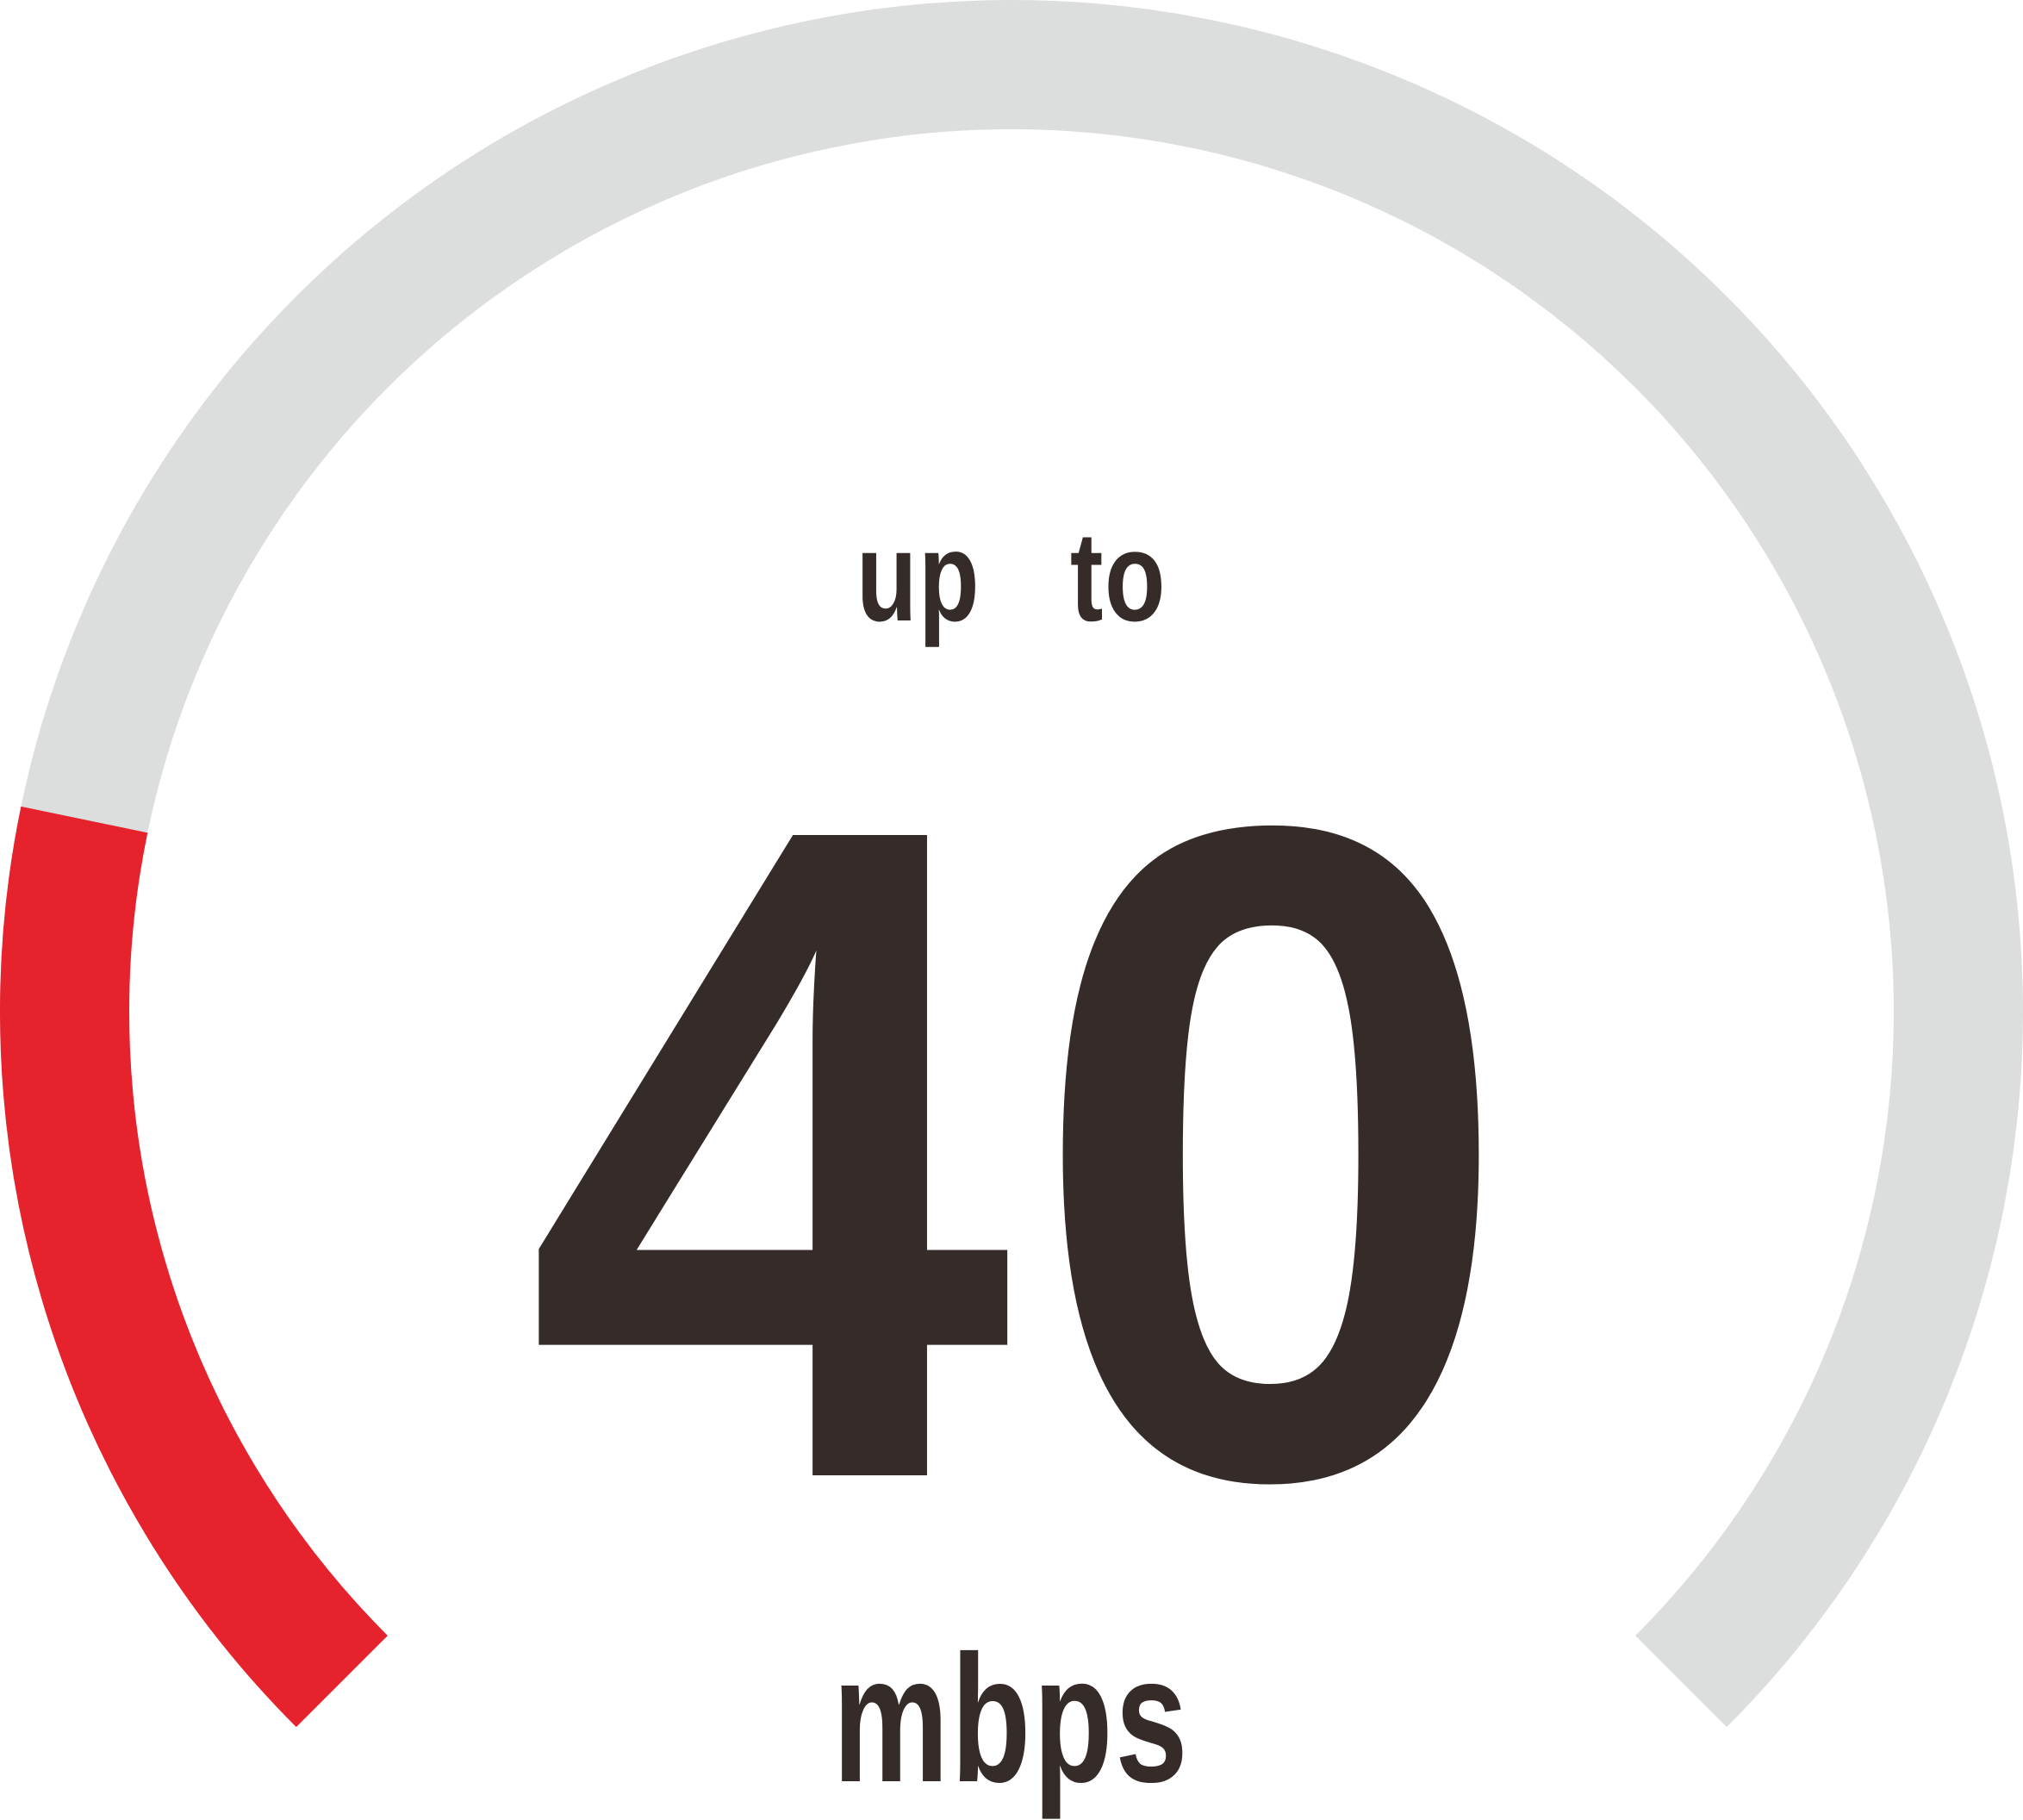  Describe the element at coordinates (194, 1267) in the screenshot. I see `gauge-fill` at that location.